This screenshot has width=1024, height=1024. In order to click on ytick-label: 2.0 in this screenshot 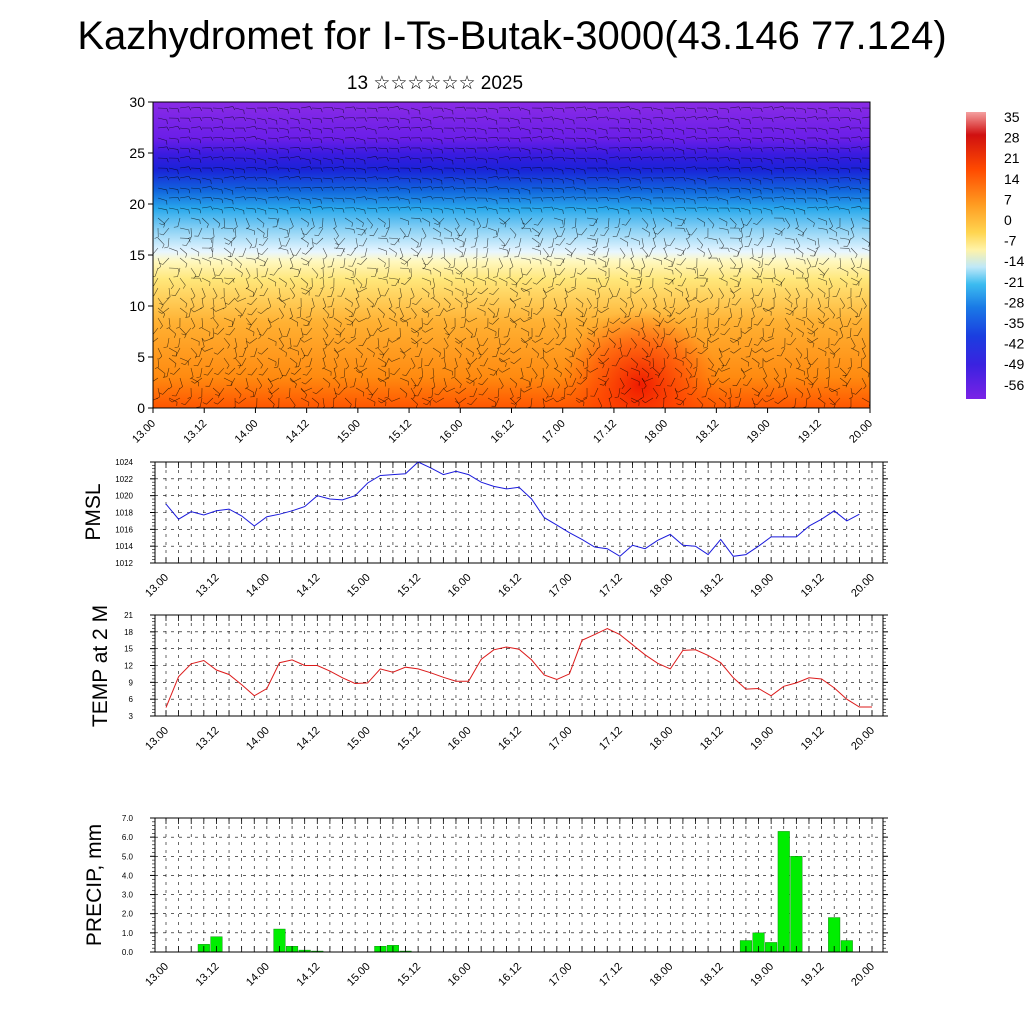, I will do `click(128, 914)`.